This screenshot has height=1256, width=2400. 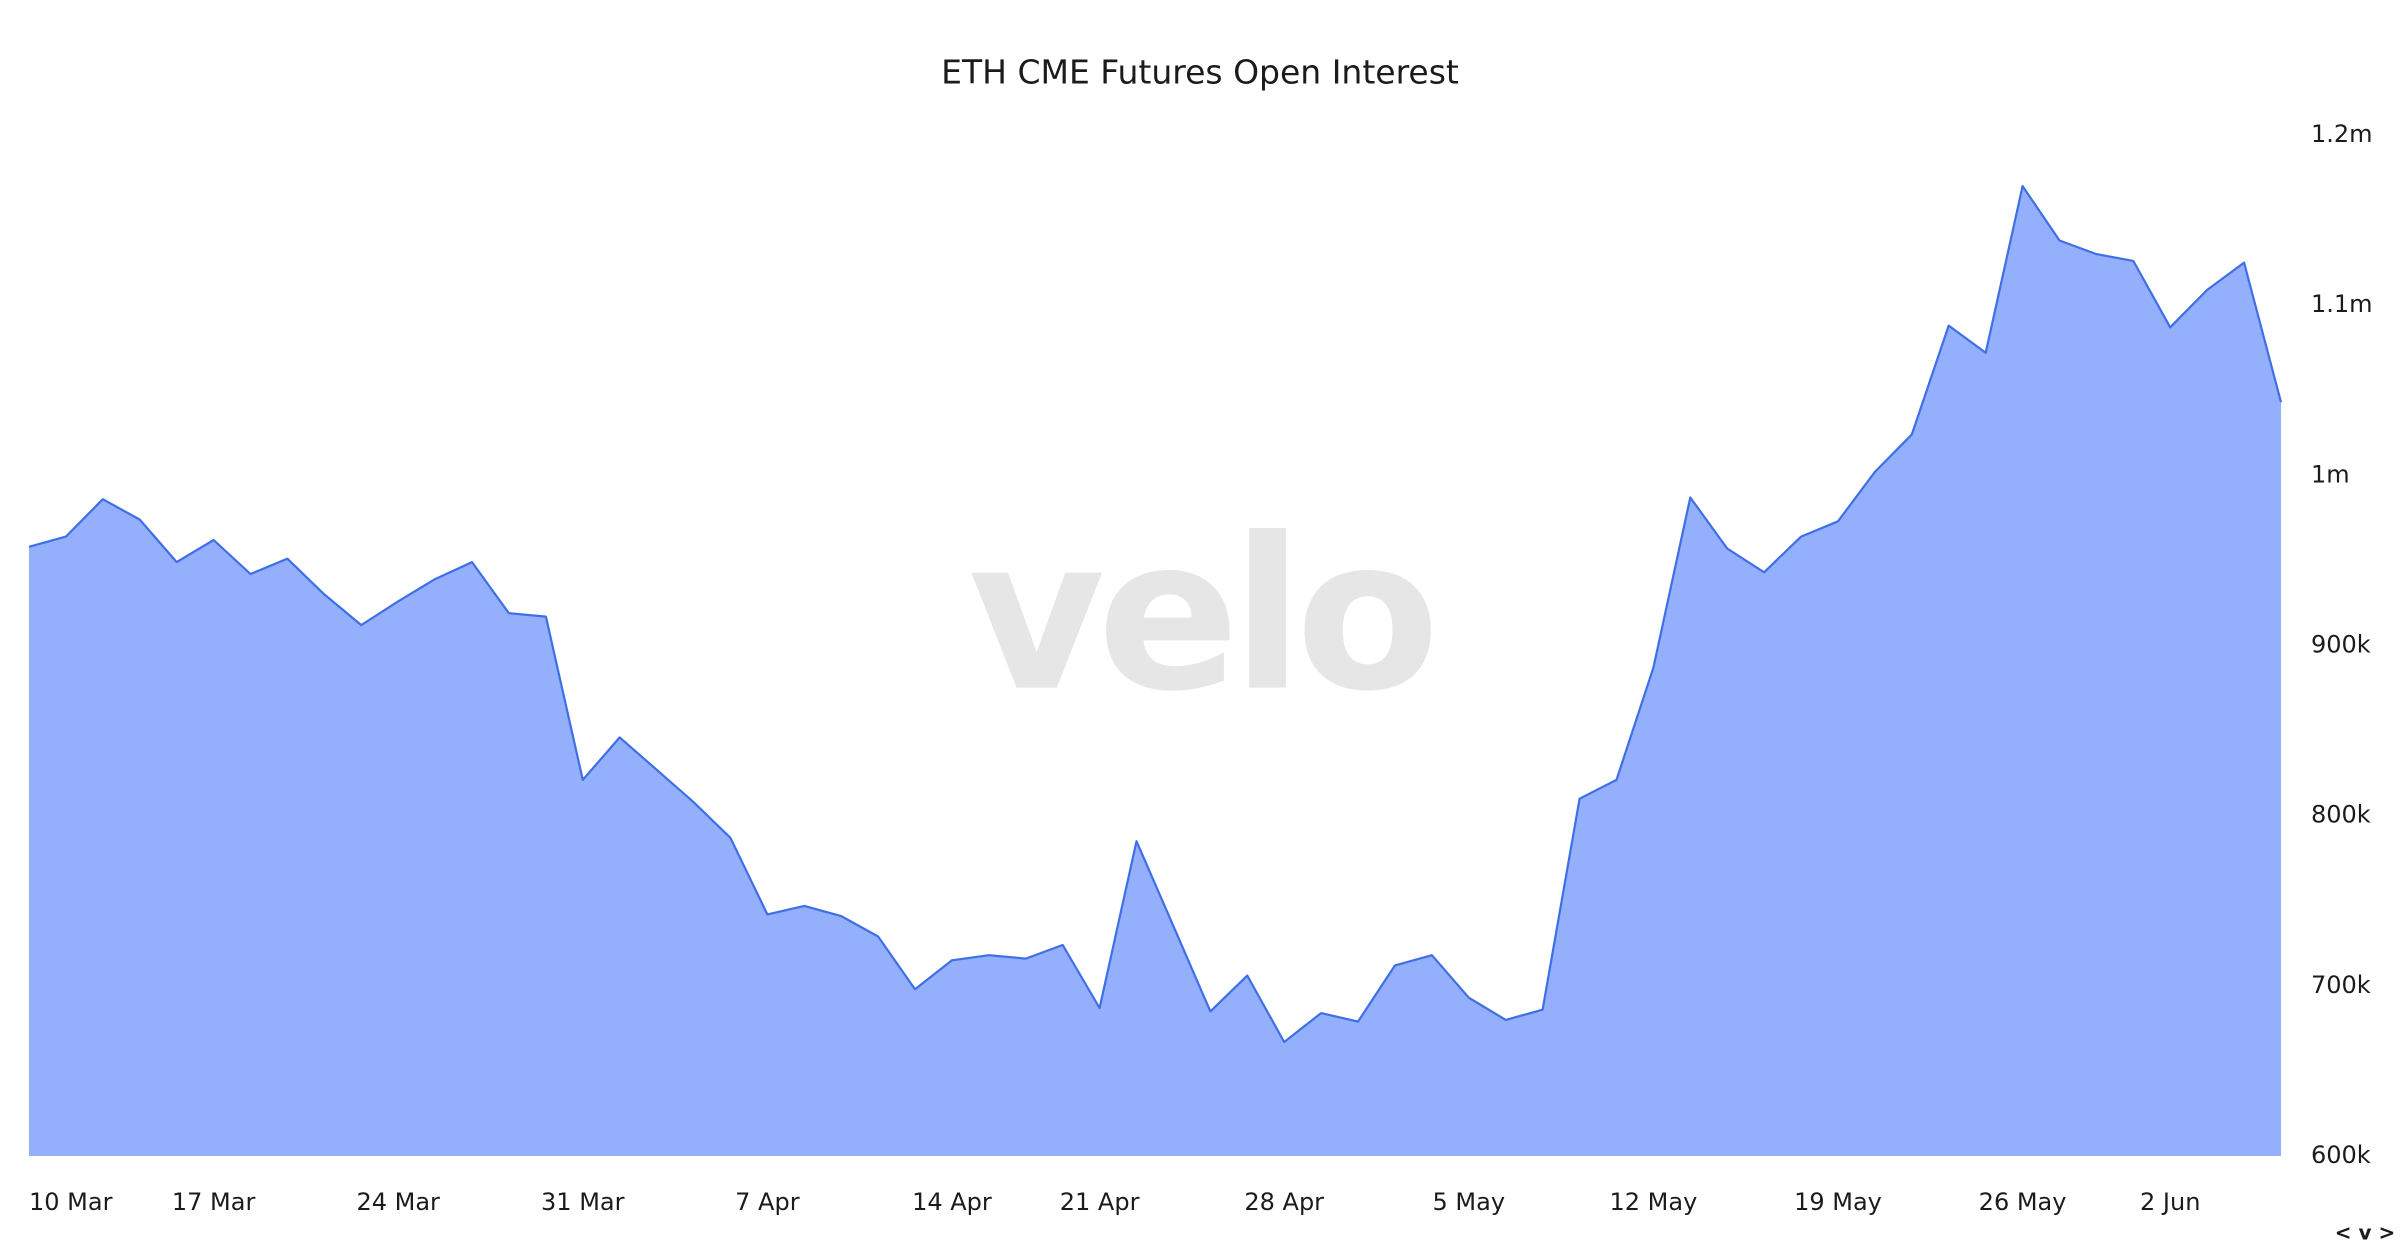 I want to click on x-tick-label: 17 Mar, so click(x=214, y=1202).